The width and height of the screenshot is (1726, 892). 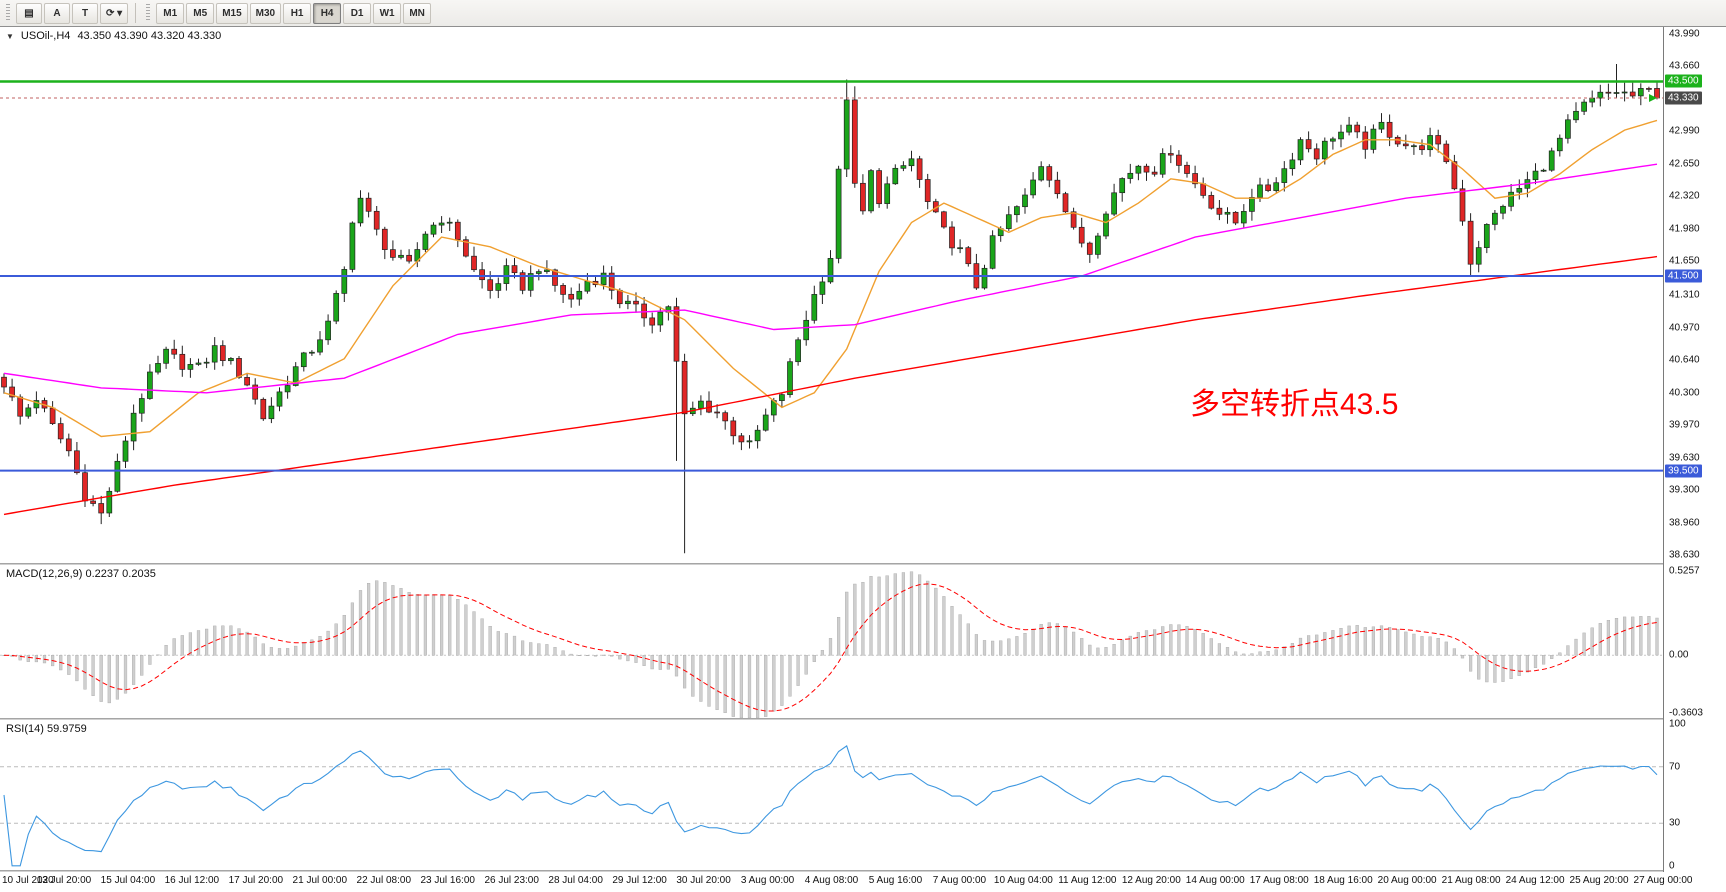 What do you see at coordinates (200, 13) in the screenshot?
I see `timeframe-button-m5: M5` at bounding box center [200, 13].